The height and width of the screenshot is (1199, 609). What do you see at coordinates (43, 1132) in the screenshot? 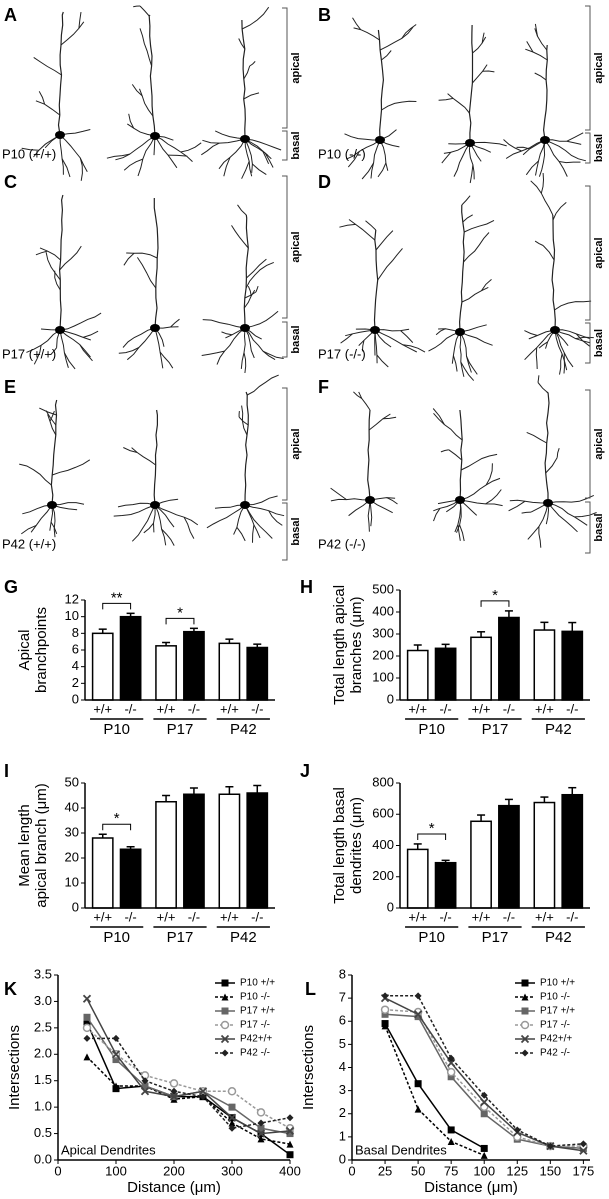
I see `y-tick-label: 0.5` at bounding box center [43, 1132].